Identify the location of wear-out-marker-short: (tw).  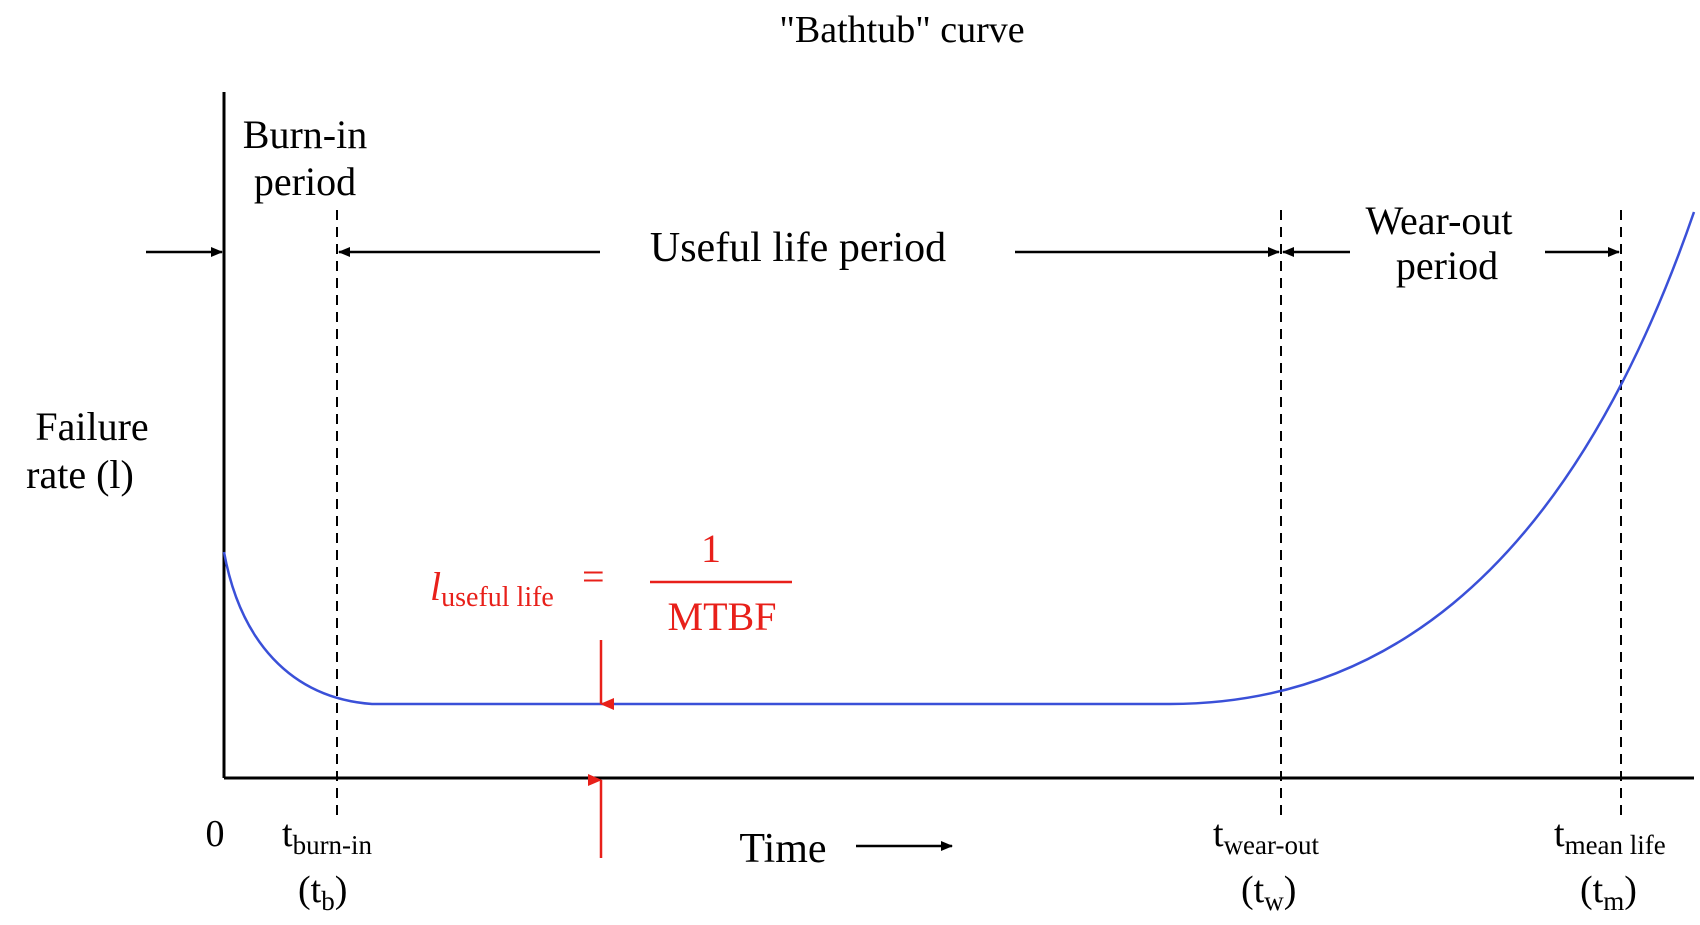
(1268, 892).